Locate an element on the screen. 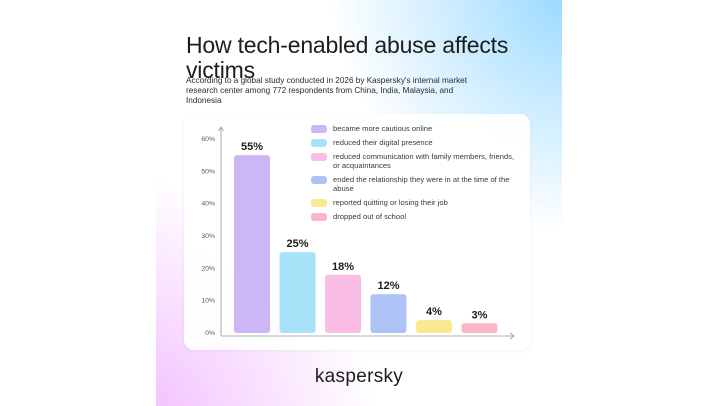 This screenshot has height=406, width=720. bar-value-label: 18% is located at coordinates (343, 267).